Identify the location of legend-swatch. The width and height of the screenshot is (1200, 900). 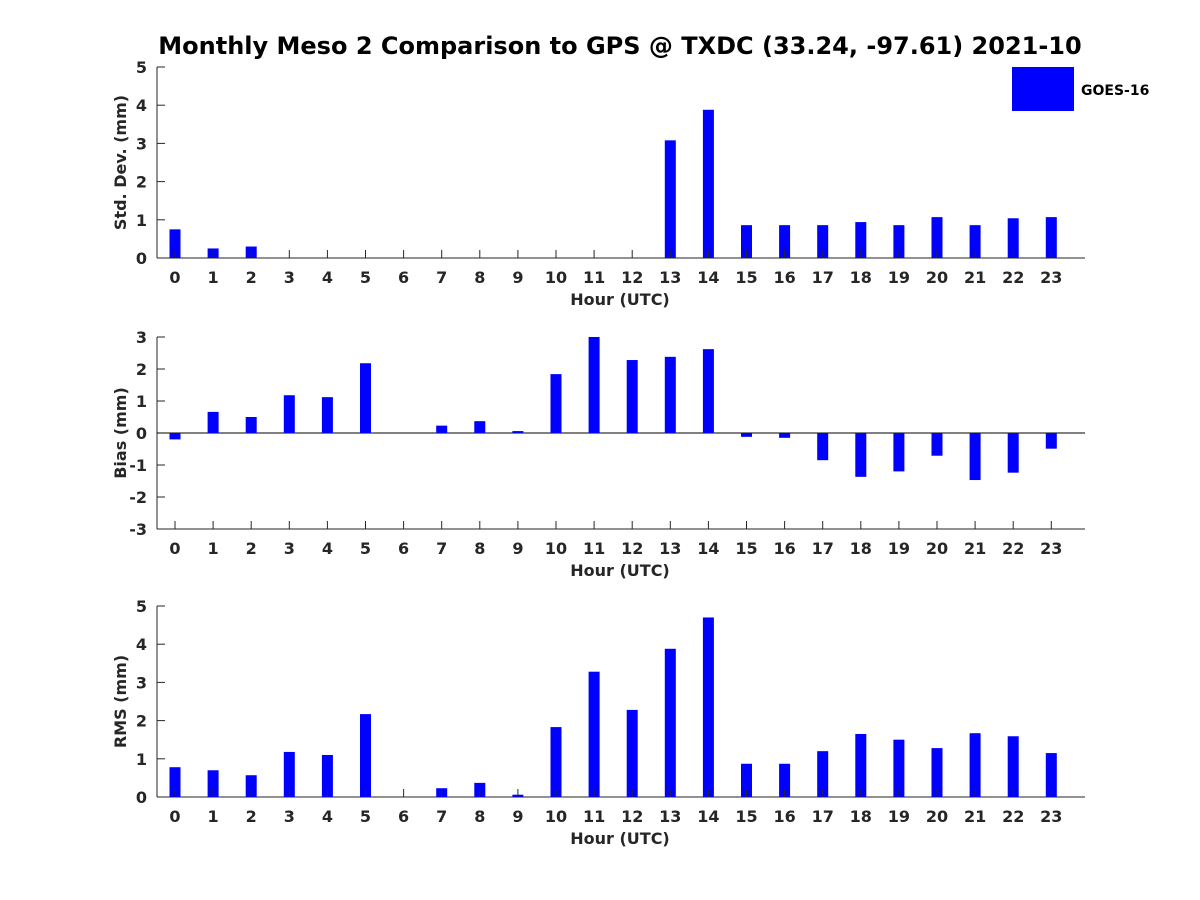
(1043, 89).